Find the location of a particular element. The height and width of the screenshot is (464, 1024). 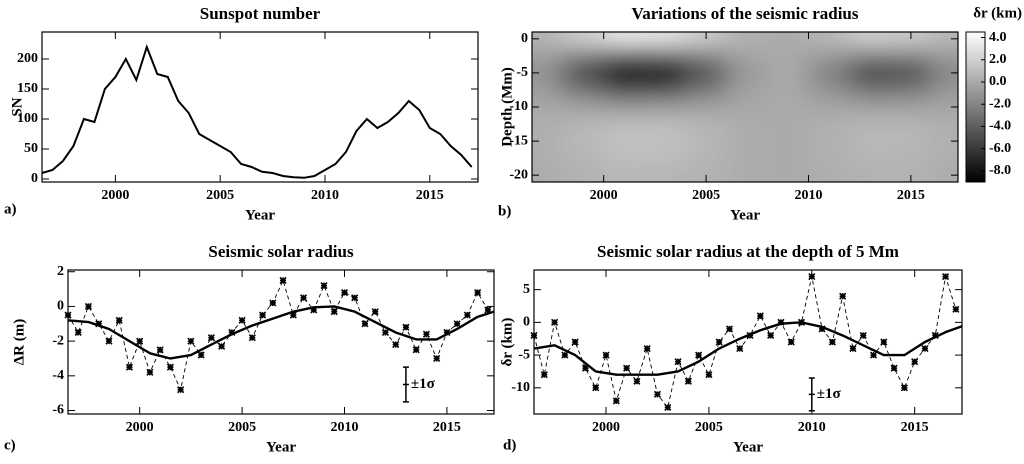

x-axis-label: Year is located at coordinates (745, 215).